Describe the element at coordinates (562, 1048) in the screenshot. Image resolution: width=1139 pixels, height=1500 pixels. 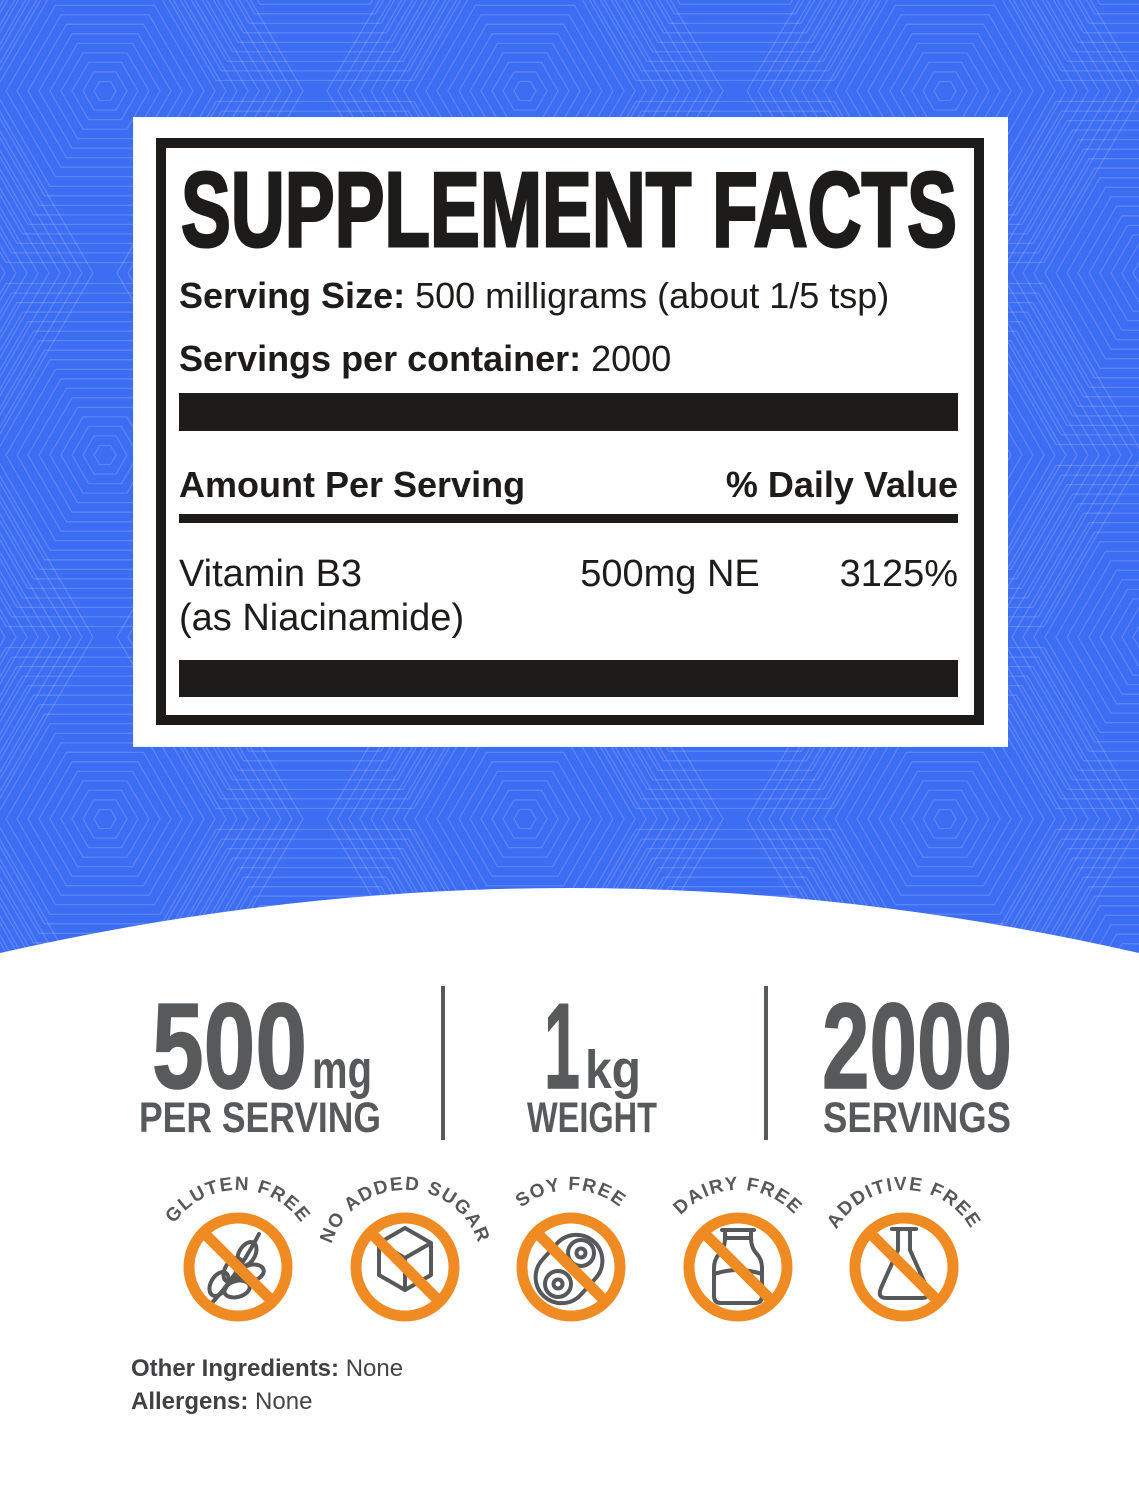
I see `stat-value: 1` at that location.